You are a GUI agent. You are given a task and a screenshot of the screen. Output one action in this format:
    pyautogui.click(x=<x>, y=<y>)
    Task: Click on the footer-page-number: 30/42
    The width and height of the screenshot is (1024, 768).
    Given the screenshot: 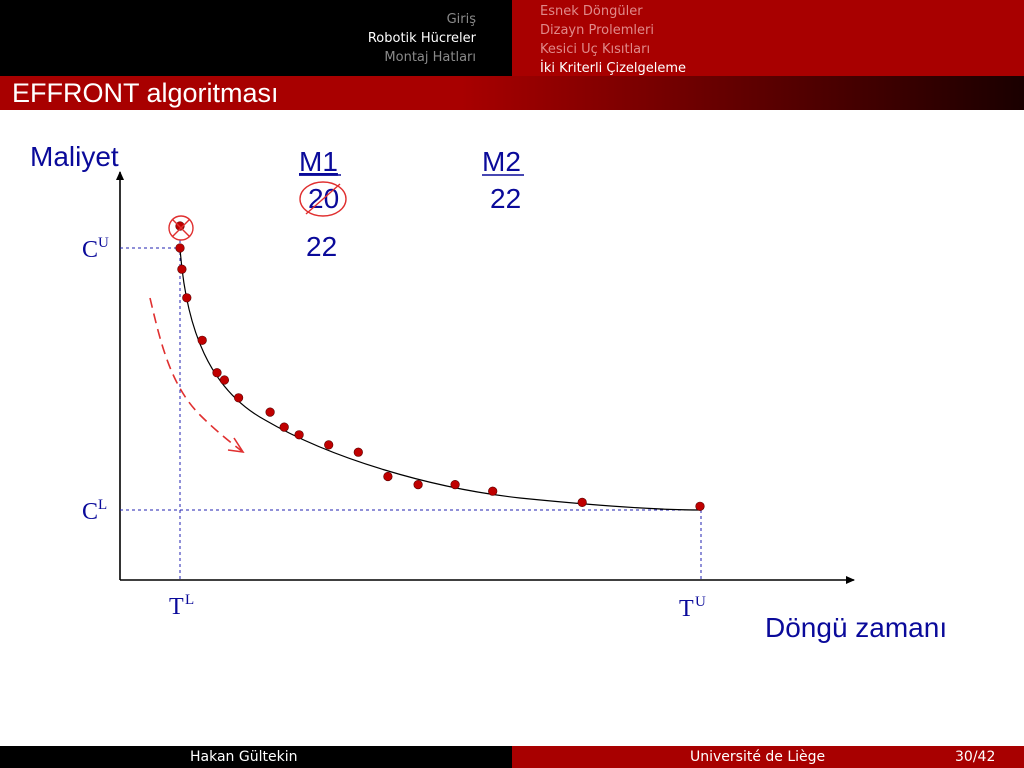 What is the action you would take?
    pyautogui.click(x=975, y=757)
    